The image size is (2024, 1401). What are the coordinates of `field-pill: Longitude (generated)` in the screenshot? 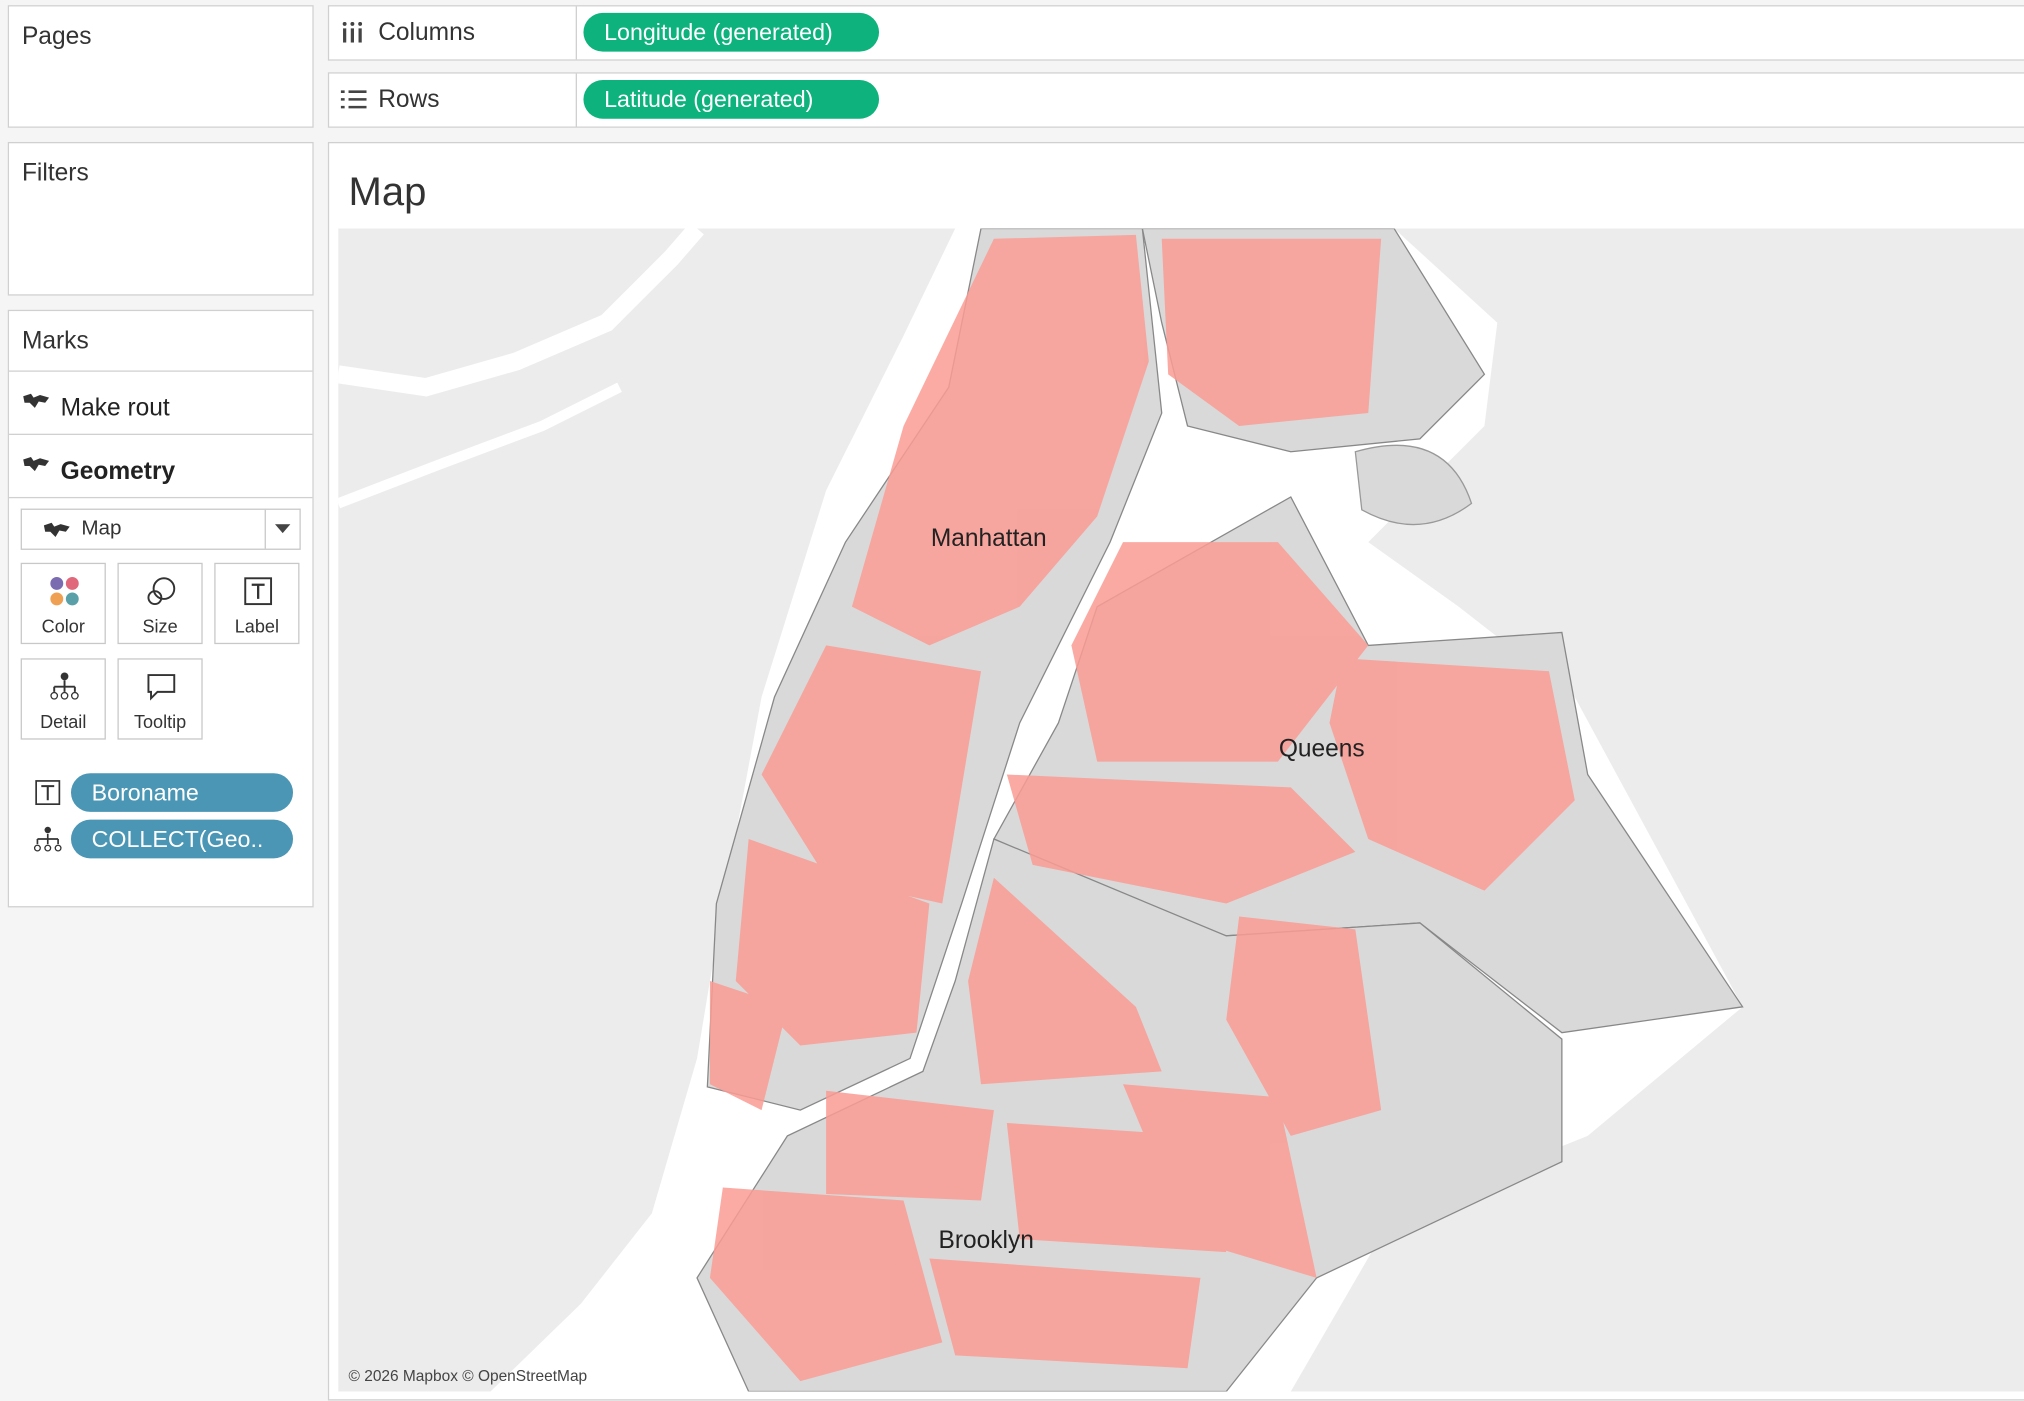 It's located at (731, 32).